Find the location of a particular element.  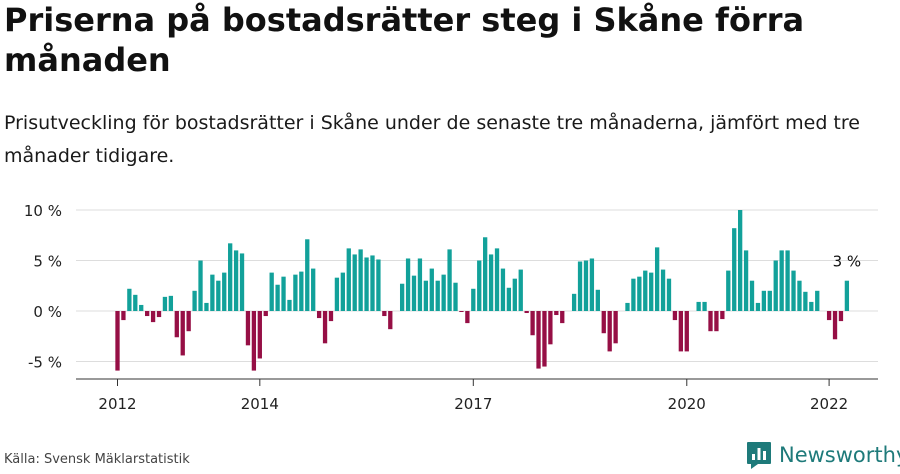

x-tick-label: 2022 is located at coordinates (829, 404).